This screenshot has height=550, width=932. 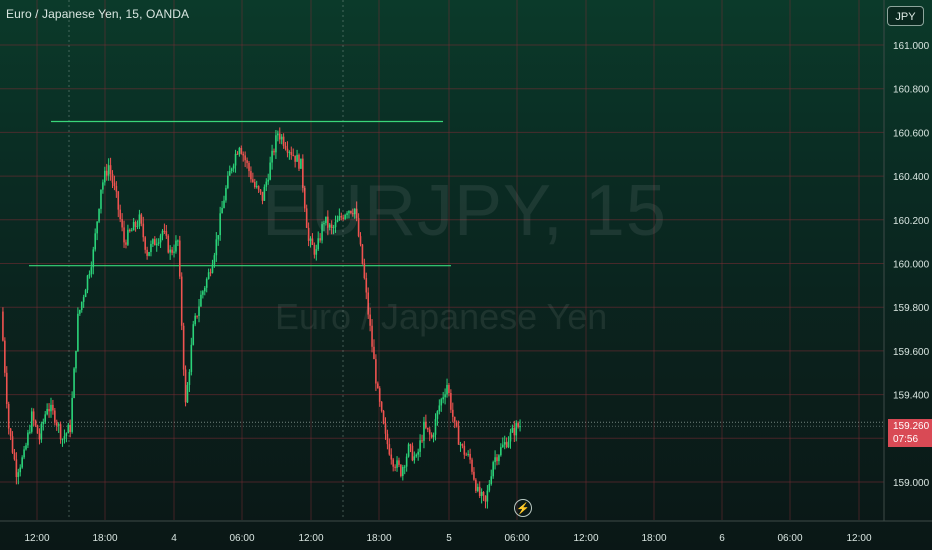 I want to click on last-price-value: 159.260, so click(x=911, y=426).